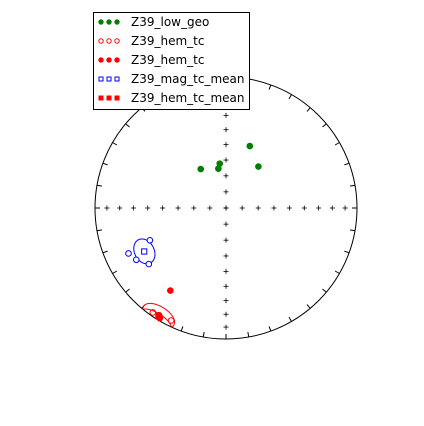 This screenshot has width=424, height=426. Describe the element at coordinates (193, 235) in the screenshot. I see `data-marks` at that location.